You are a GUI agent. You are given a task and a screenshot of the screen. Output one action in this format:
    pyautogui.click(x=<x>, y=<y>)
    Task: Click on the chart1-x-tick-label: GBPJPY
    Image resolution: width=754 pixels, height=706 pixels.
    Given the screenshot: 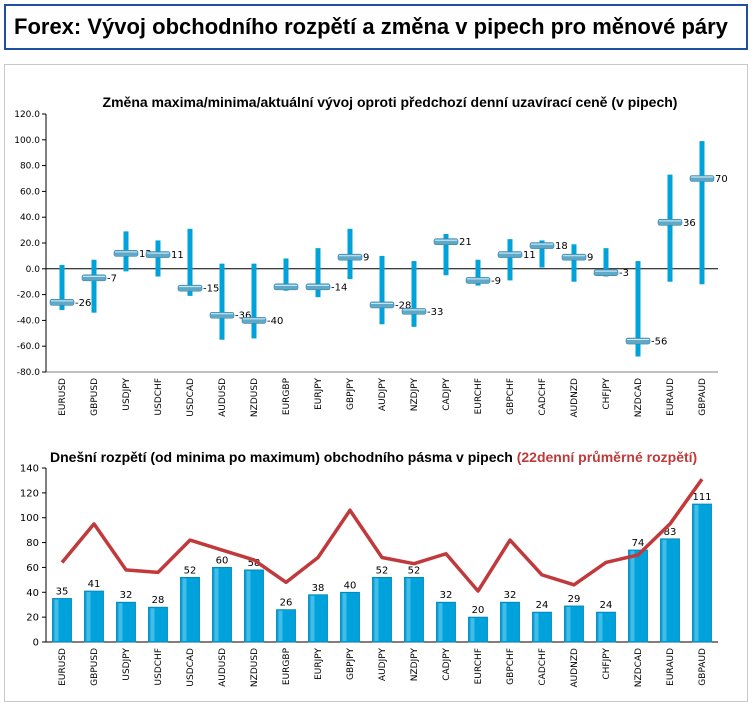 What is the action you would take?
    pyautogui.click(x=351, y=394)
    